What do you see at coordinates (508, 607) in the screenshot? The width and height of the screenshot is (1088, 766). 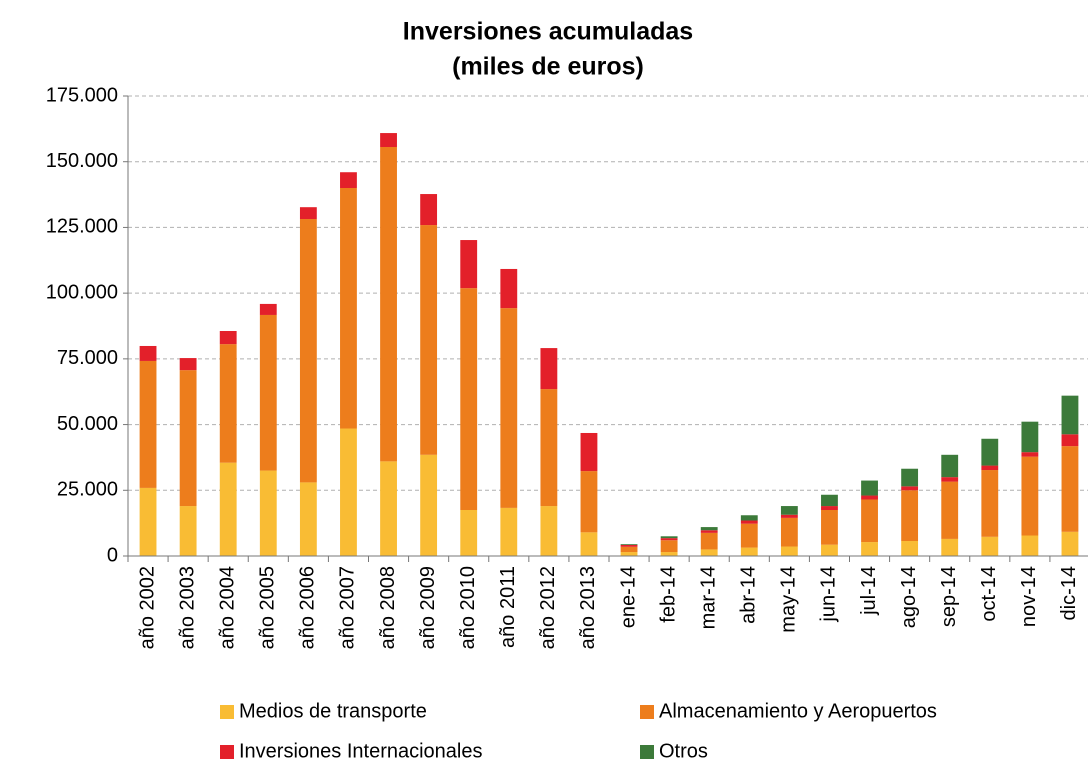 I see `x-tick-label: año 2011` at bounding box center [508, 607].